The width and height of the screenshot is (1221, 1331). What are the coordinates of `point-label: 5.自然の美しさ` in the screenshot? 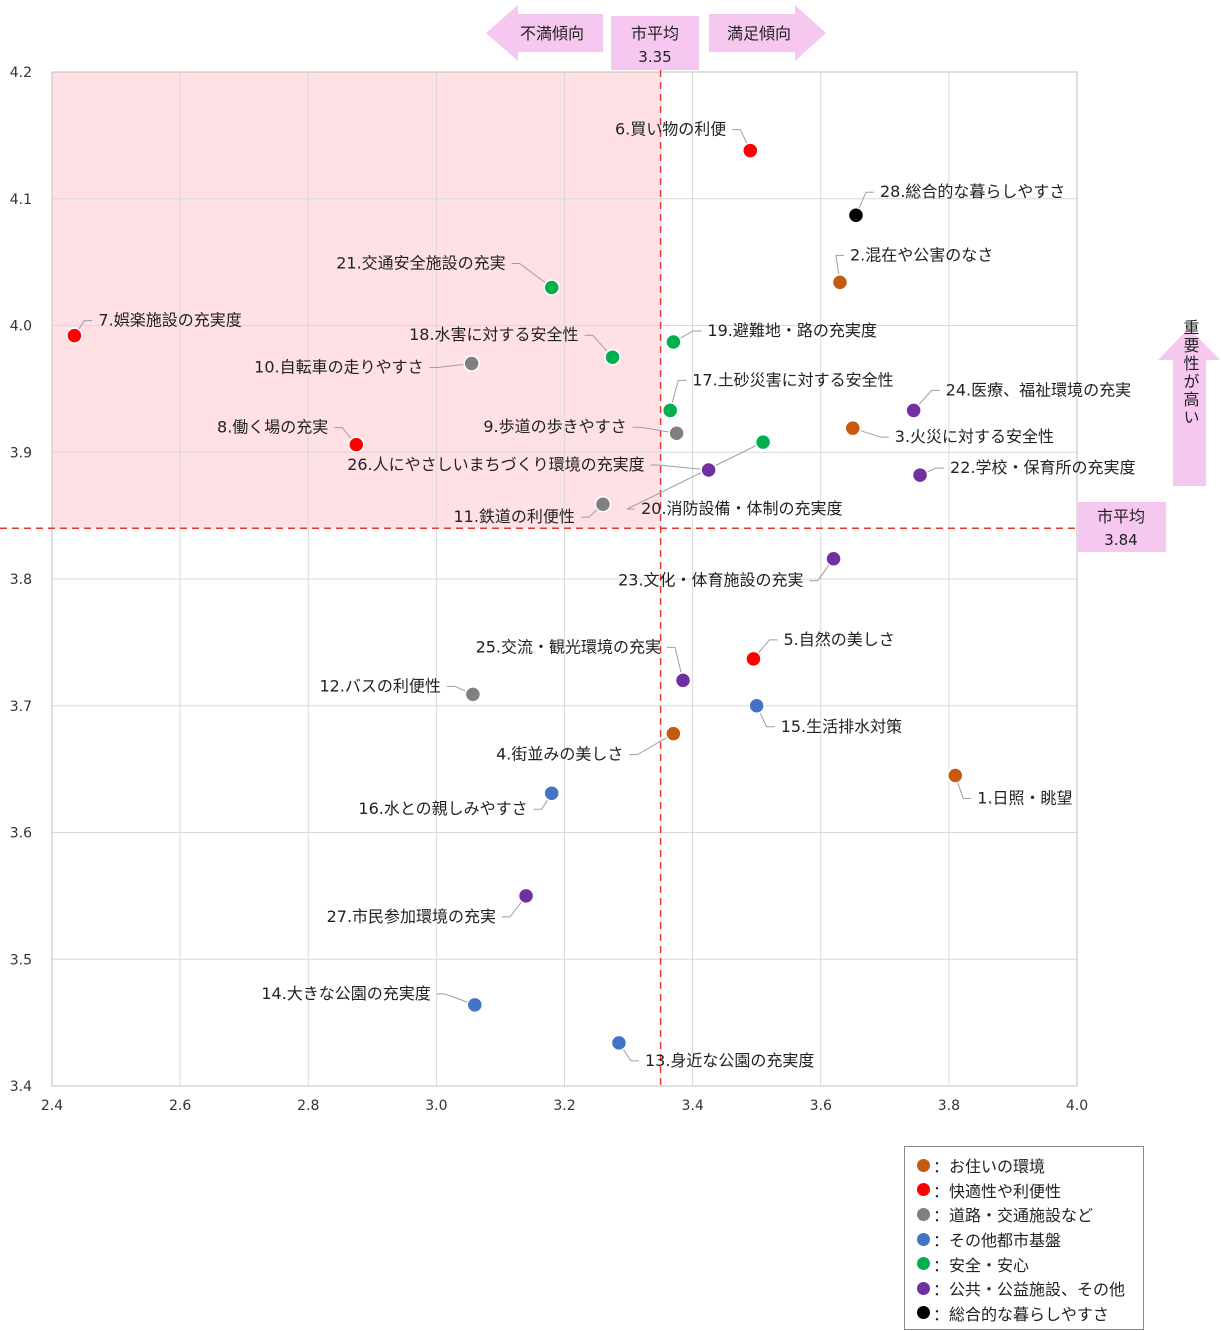 It's located at (838, 639).